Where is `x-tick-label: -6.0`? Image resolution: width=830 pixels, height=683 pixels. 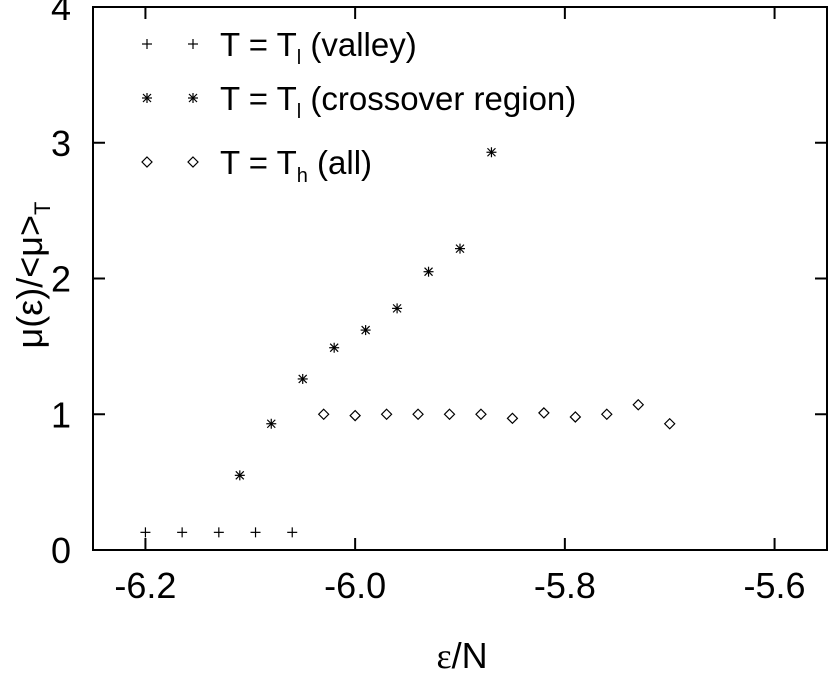 x-tick-label: -6.0 is located at coordinates (355, 585).